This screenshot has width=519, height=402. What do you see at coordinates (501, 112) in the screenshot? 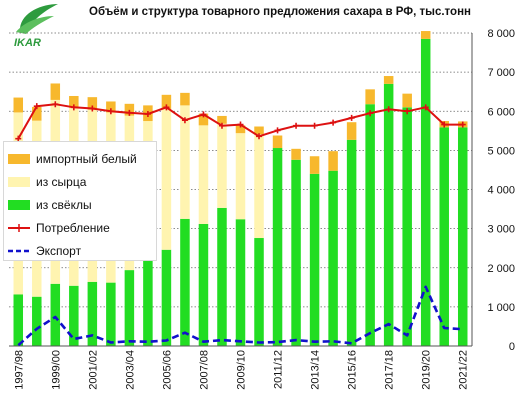
I see `y-tick-label: 6 000` at bounding box center [501, 112].